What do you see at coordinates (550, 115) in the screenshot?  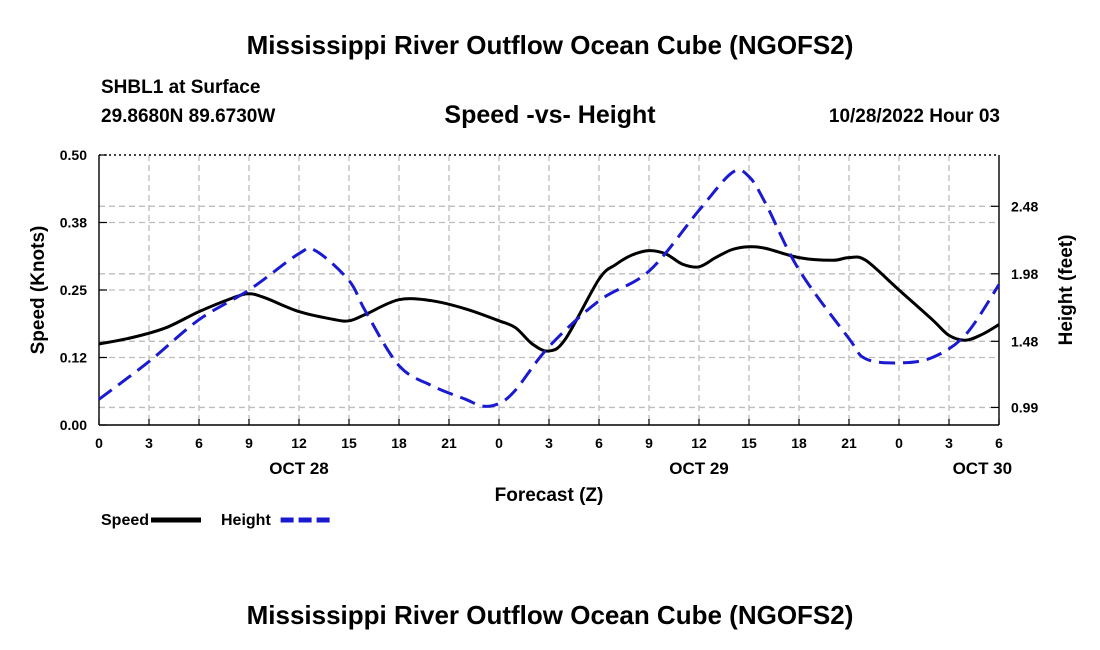 I see `chart-title: Speed -vs- Height` at bounding box center [550, 115].